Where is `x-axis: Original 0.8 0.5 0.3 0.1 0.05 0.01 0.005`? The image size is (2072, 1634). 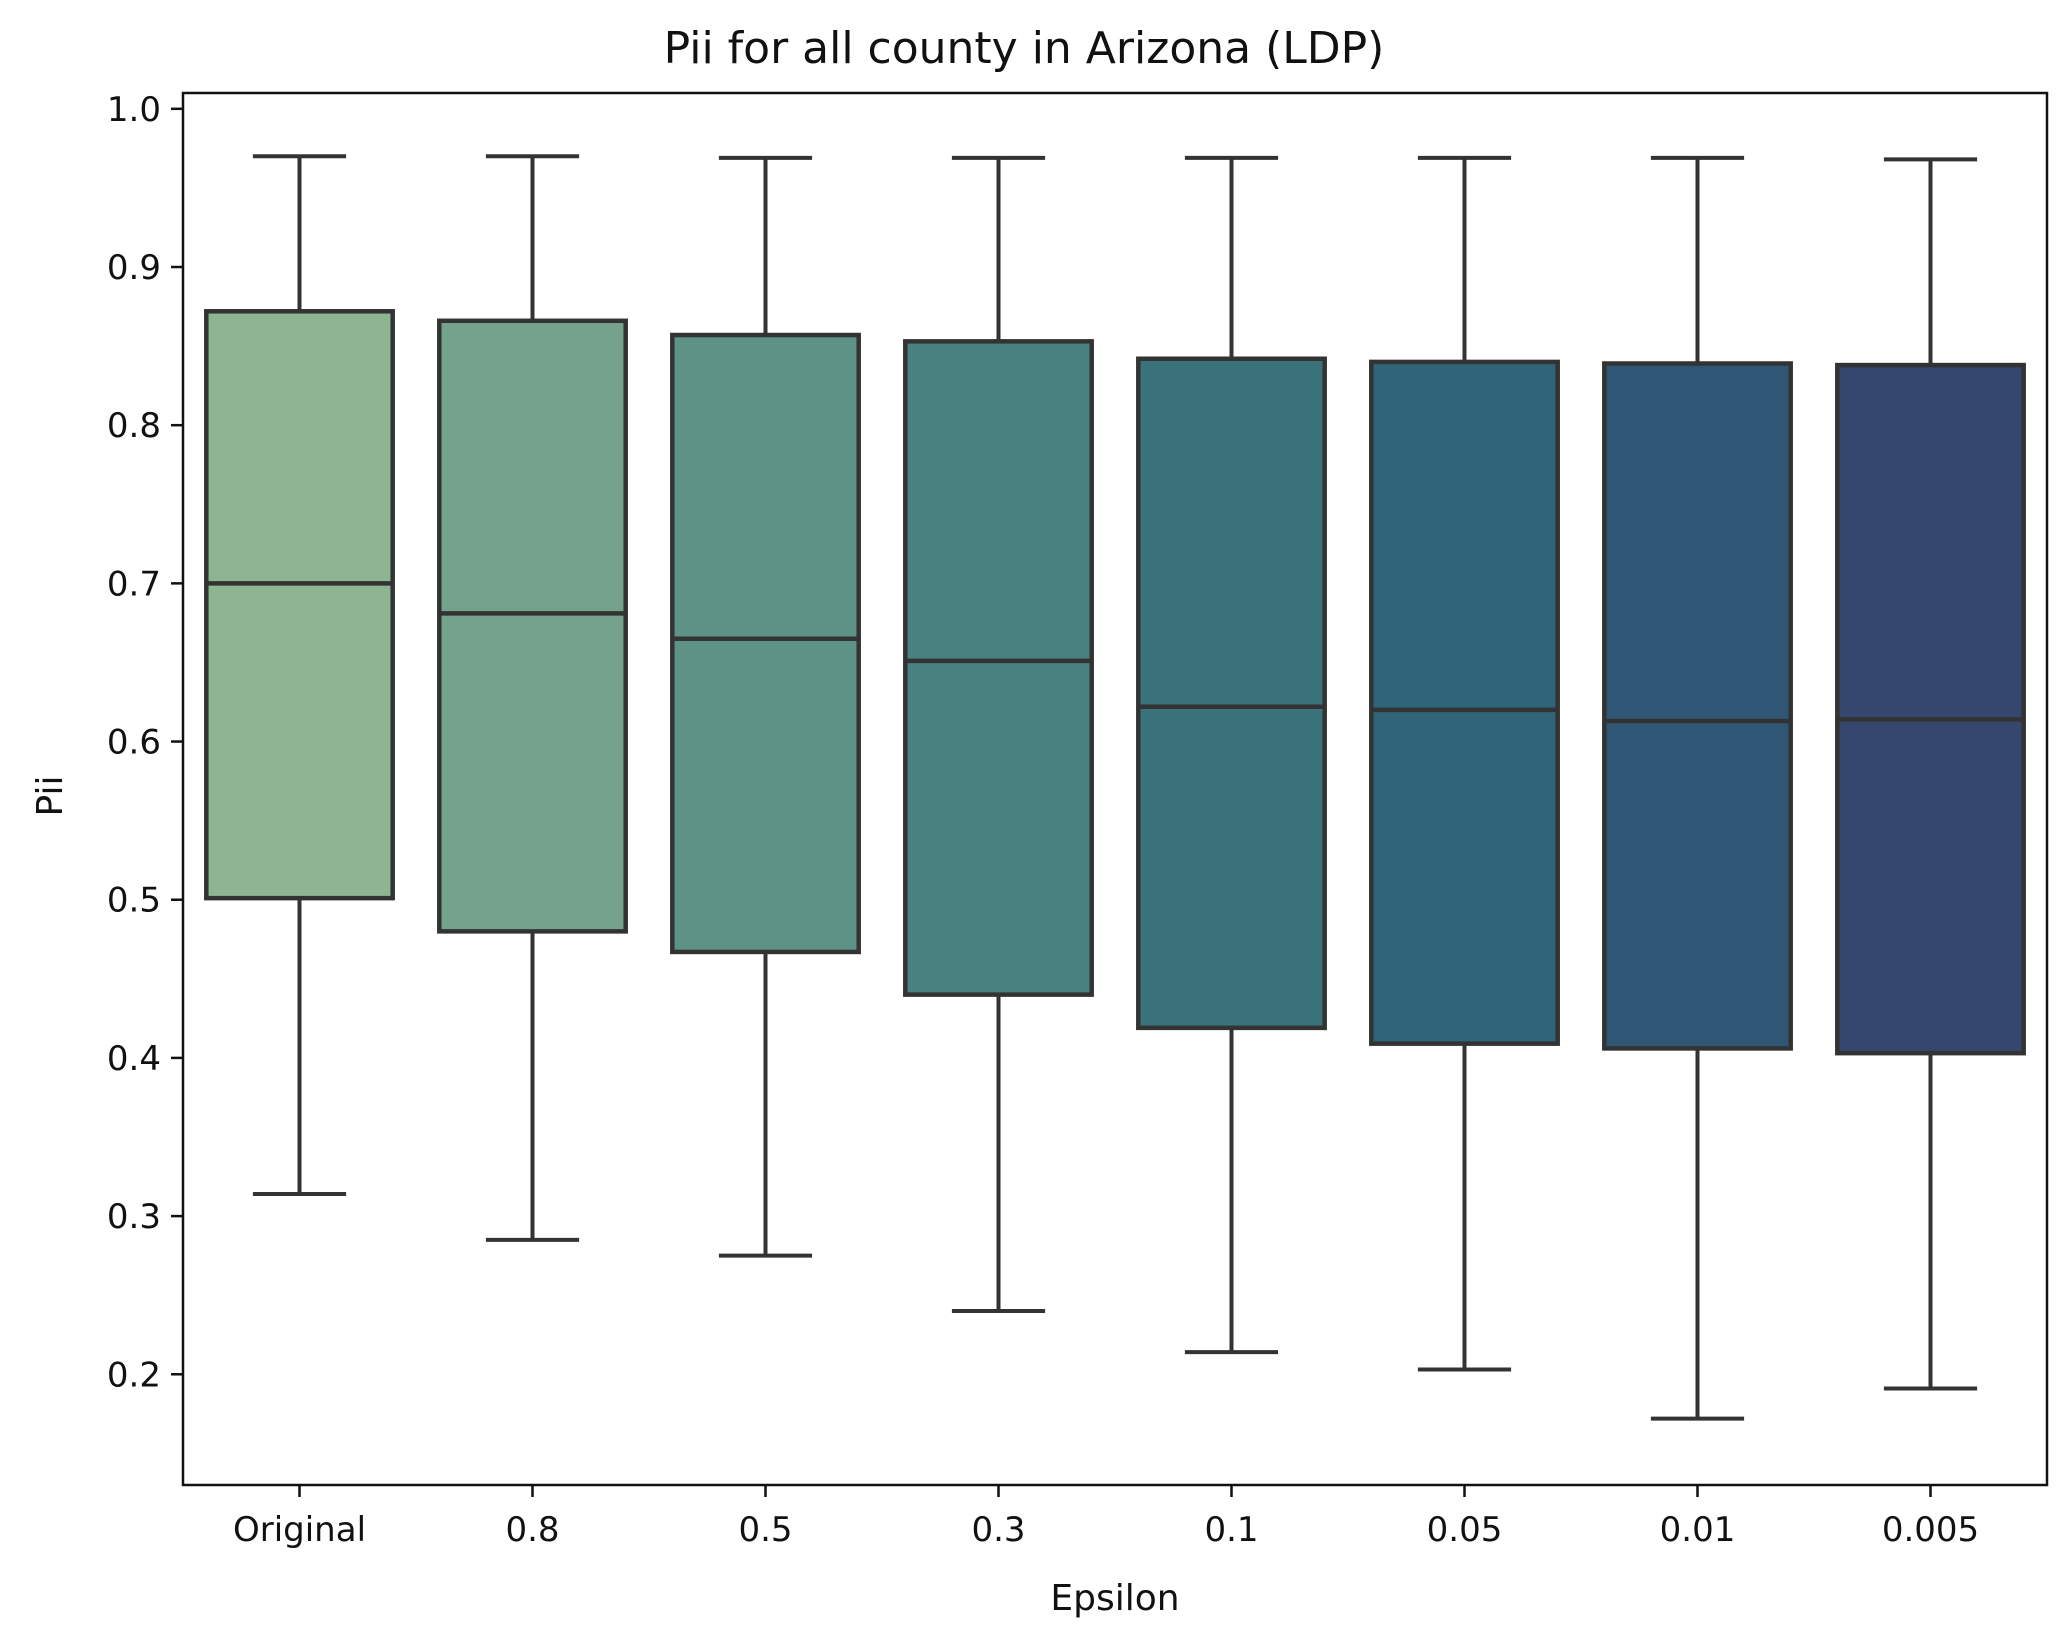 x-axis: Original 0.8 0.5 0.3 0.1 0.05 0.01 0.005 is located at coordinates (1106, 1517).